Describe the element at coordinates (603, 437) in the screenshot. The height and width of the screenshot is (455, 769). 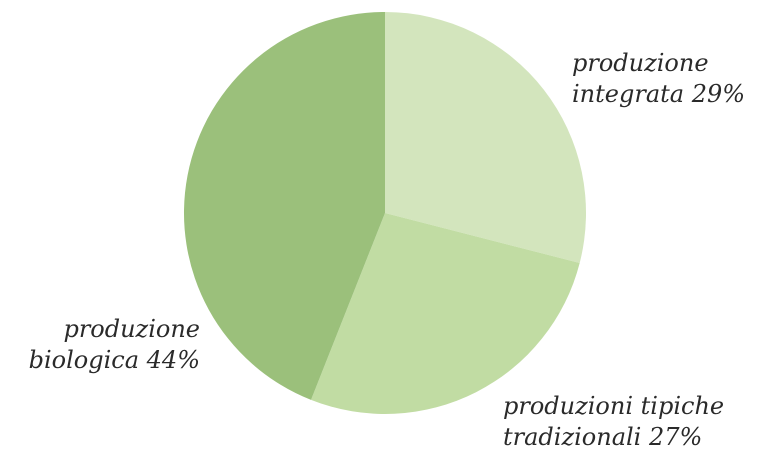
I see `slice-label-line: tradizionali 27%` at that location.